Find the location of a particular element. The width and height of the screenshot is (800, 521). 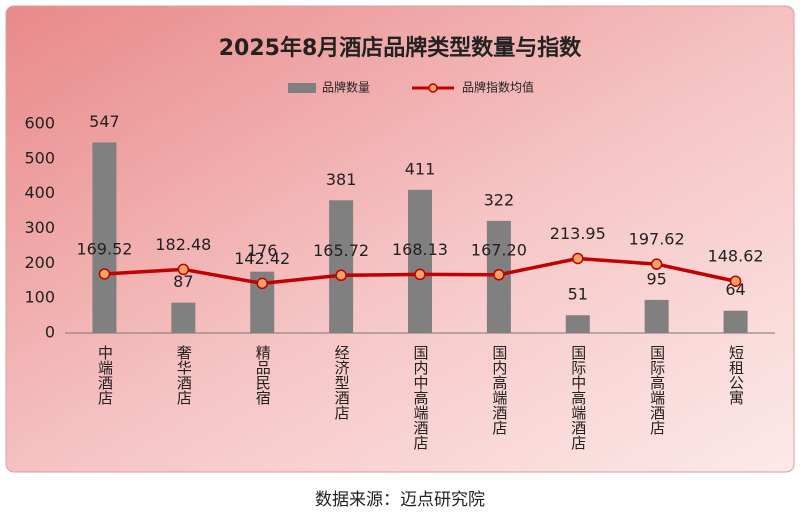

x-tick-label: 奢华酒店 is located at coordinates (184, 375).